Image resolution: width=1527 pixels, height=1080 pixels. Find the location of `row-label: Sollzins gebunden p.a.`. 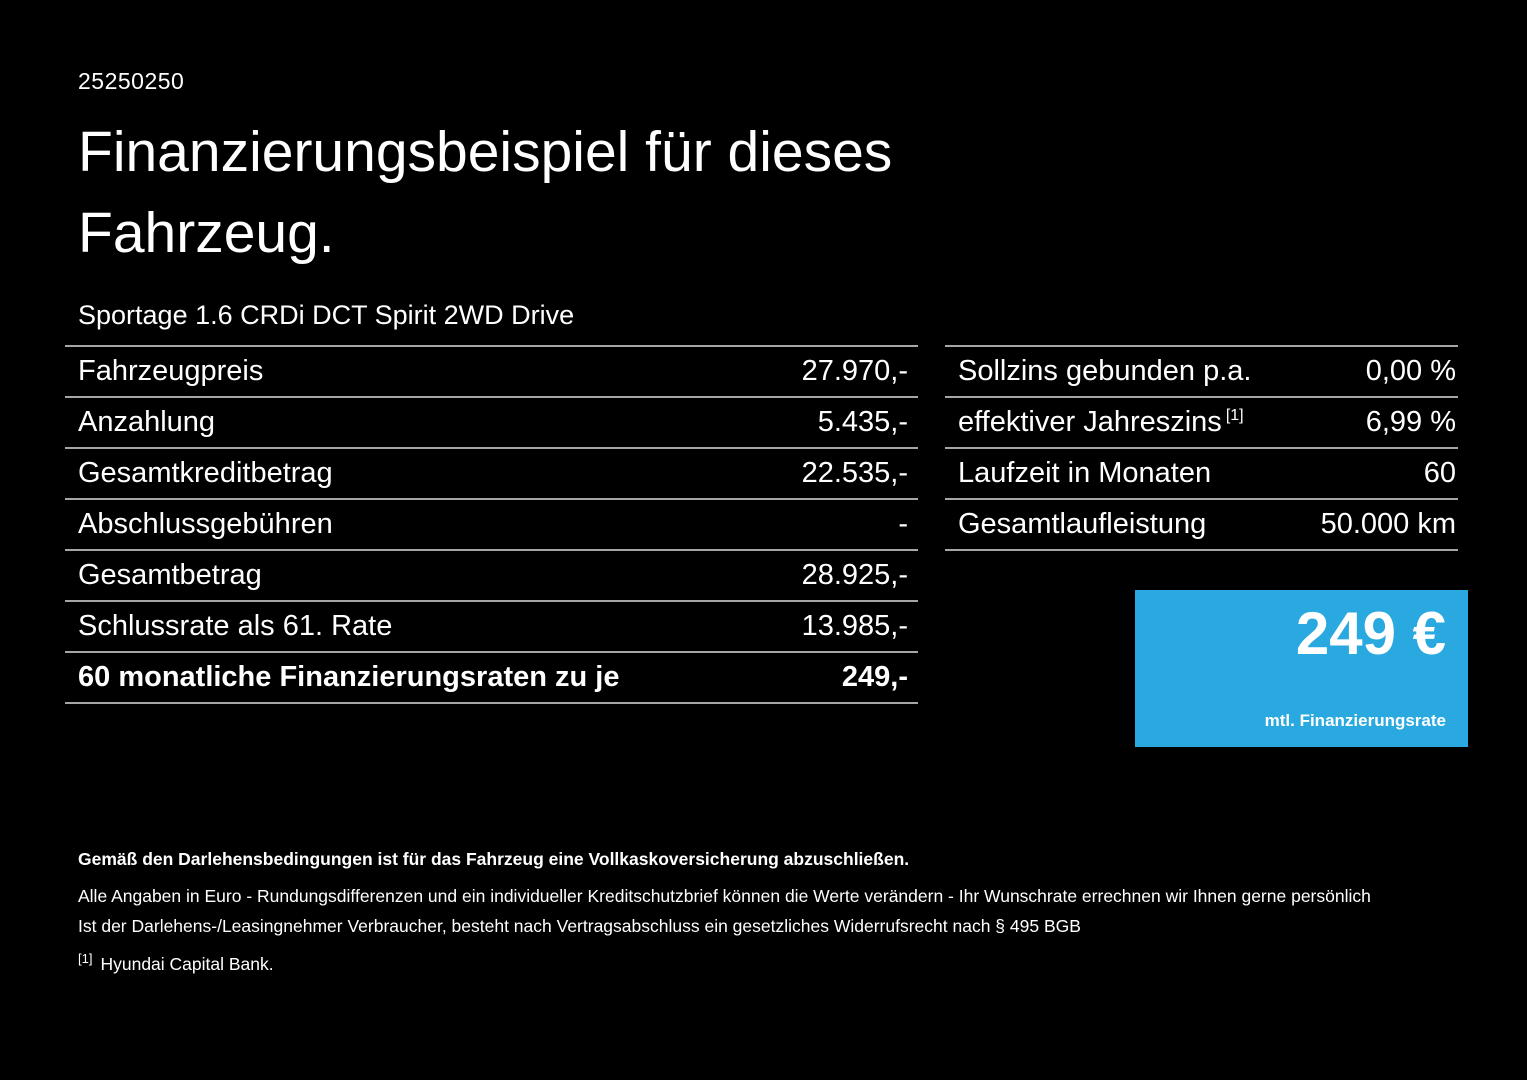

row-label: Sollzins gebunden p.a. is located at coordinates (1105, 371).